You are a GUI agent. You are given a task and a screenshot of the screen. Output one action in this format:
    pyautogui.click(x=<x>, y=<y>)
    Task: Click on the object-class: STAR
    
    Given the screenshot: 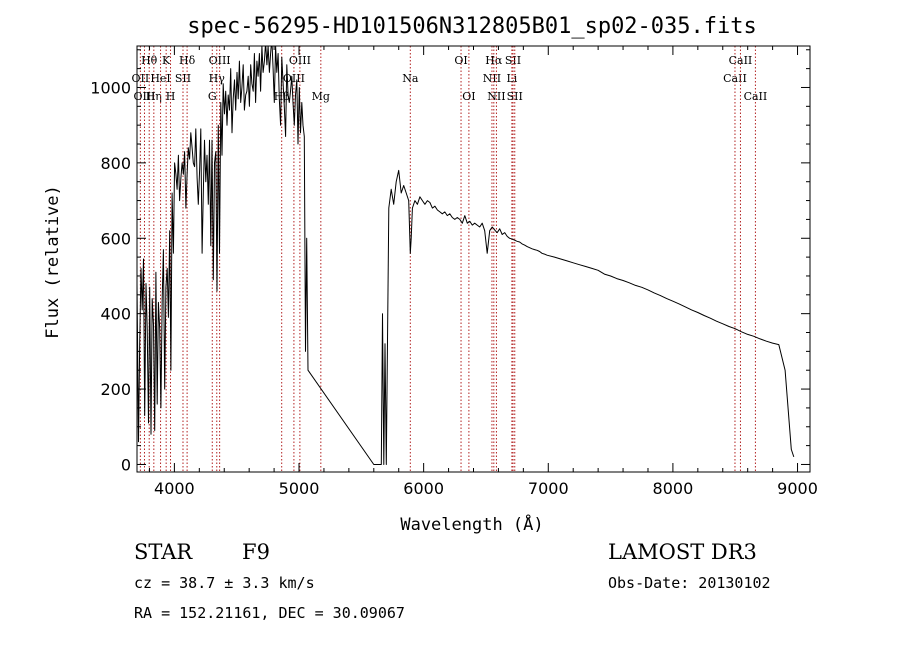 What is the action you would take?
    pyautogui.click(x=163, y=552)
    